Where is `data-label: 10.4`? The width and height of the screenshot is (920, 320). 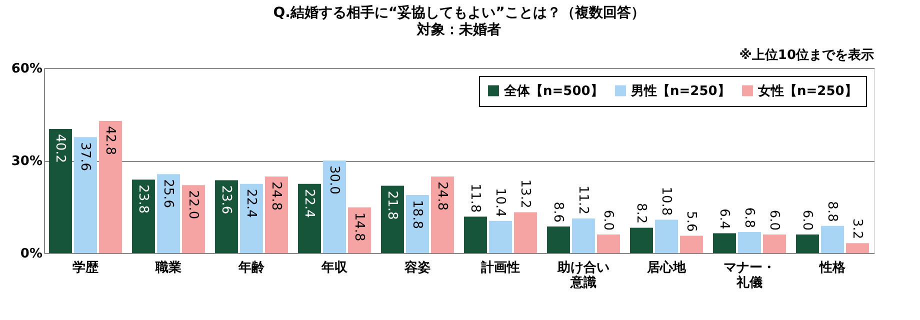
data-label: 10.4 is located at coordinates (500, 202).